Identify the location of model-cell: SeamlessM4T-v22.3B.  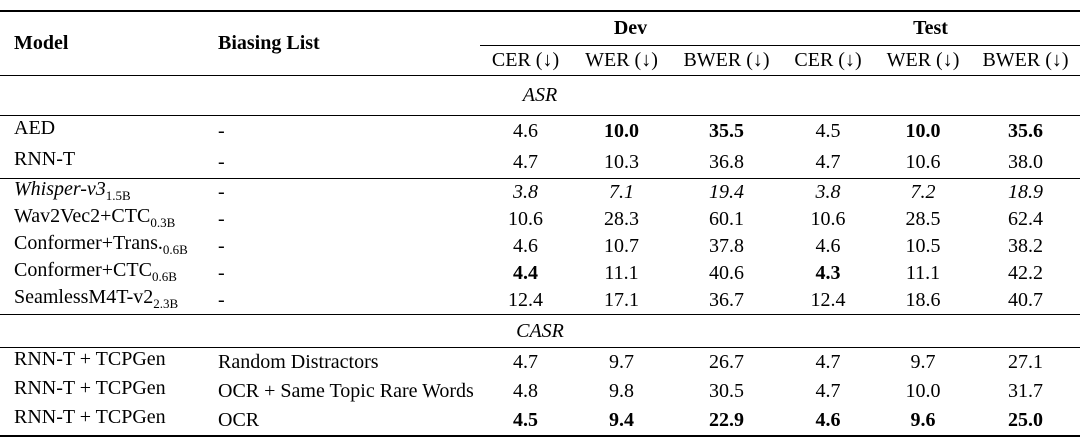
(105, 301).